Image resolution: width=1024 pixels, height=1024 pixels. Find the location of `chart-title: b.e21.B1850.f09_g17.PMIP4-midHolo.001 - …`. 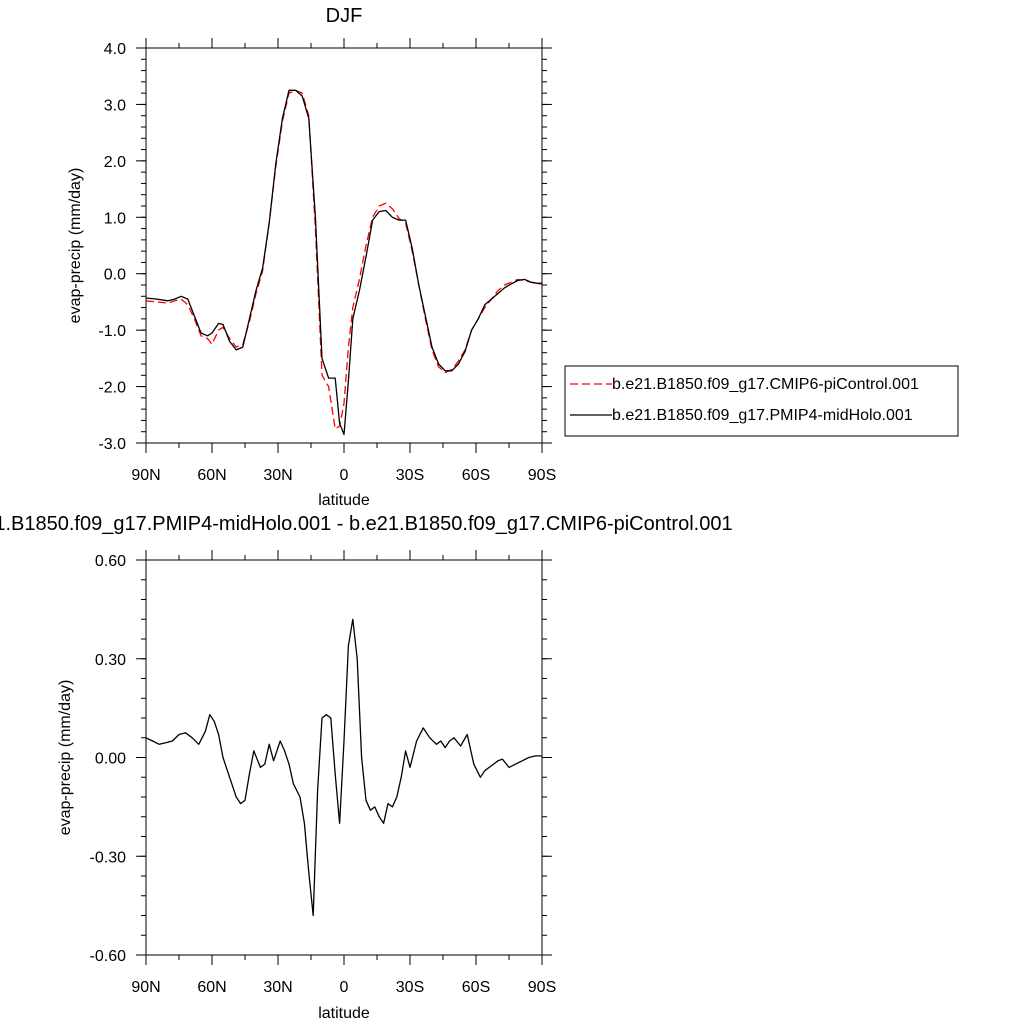

chart-title: b.e21.B1850.f09_g17.PMIP4-midHolo.001 - … is located at coordinates (366, 524).